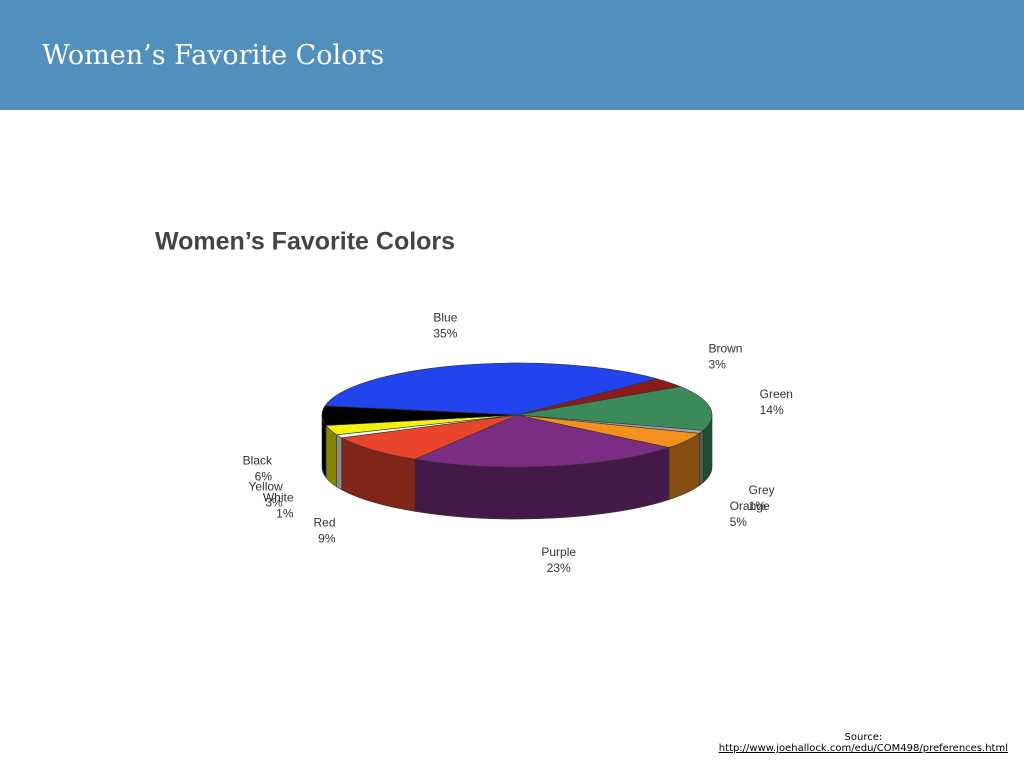 Image resolution: width=1024 pixels, height=768 pixels. What do you see at coordinates (863, 737) in the screenshot?
I see `source-label: Source:` at bounding box center [863, 737].